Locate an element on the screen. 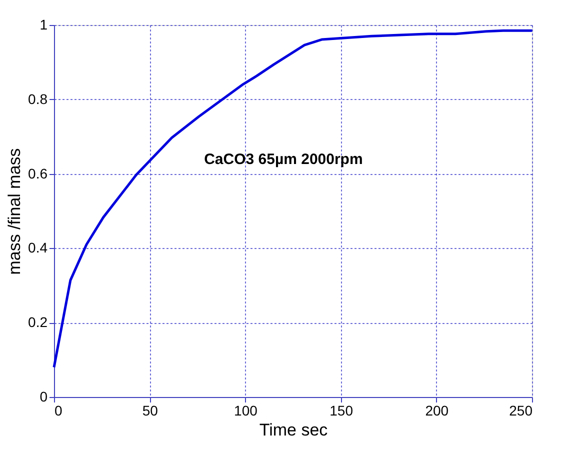 The width and height of the screenshot is (565, 459). y-tick-label: 0.2 is located at coordinates (38, 322).